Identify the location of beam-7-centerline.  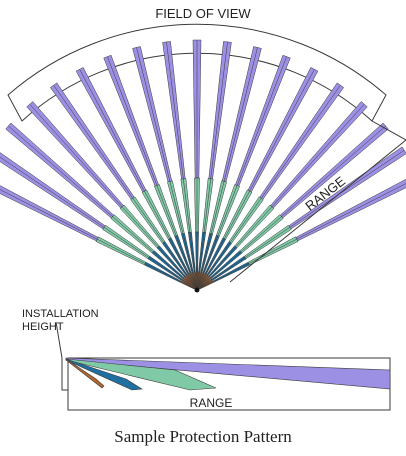
(152, 173).